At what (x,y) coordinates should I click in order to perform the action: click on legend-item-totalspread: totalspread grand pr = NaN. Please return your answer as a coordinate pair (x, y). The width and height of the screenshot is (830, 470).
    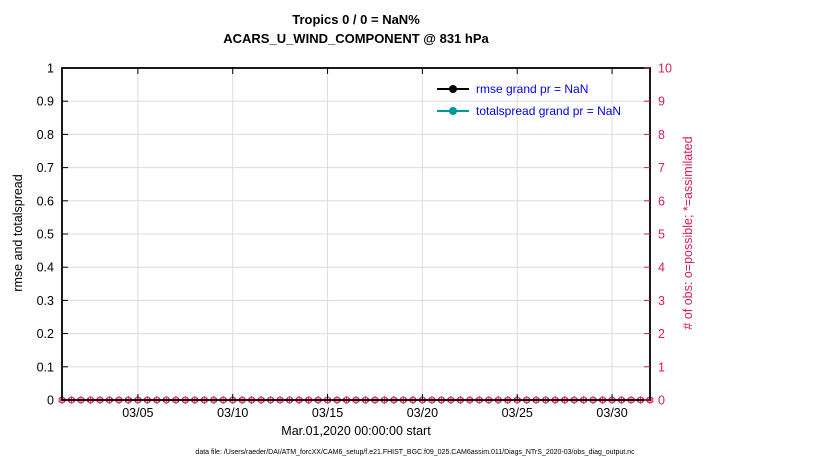
    Looking at the image, I should click on (529, 111).